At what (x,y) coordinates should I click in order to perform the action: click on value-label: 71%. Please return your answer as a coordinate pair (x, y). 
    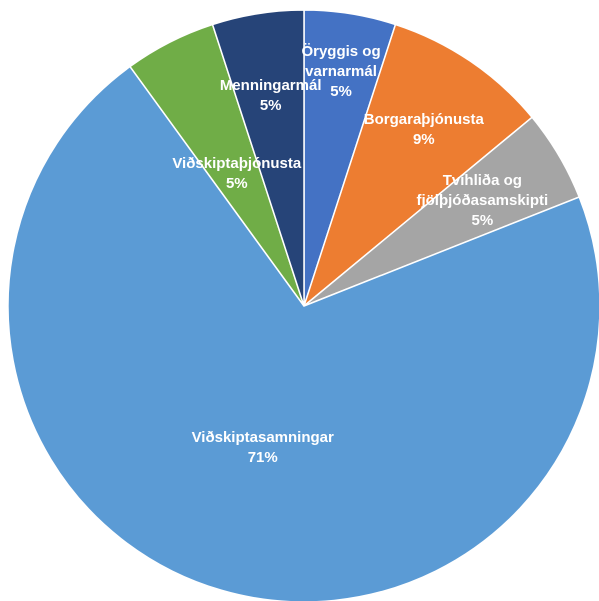
    Looking at the image, I should click on (262, 458).